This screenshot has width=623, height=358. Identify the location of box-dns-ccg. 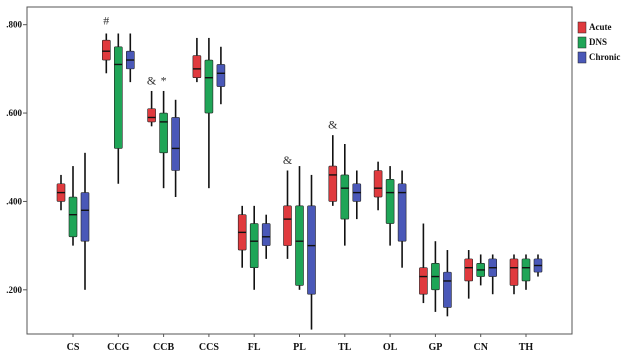
(118, 108).